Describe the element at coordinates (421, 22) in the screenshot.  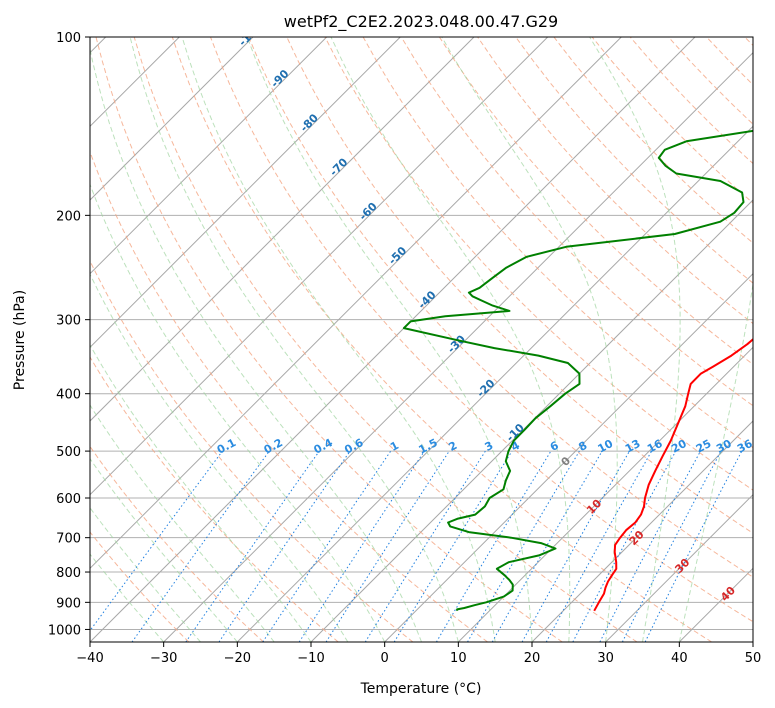
I see `chart-title: wetPf2_C2E2.2023.048.00.47.G29` at that location.